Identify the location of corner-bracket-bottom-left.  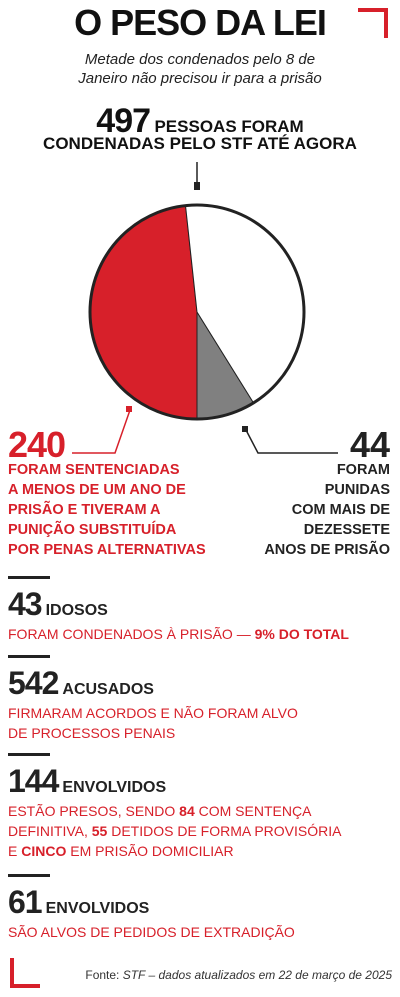
(25, 973).